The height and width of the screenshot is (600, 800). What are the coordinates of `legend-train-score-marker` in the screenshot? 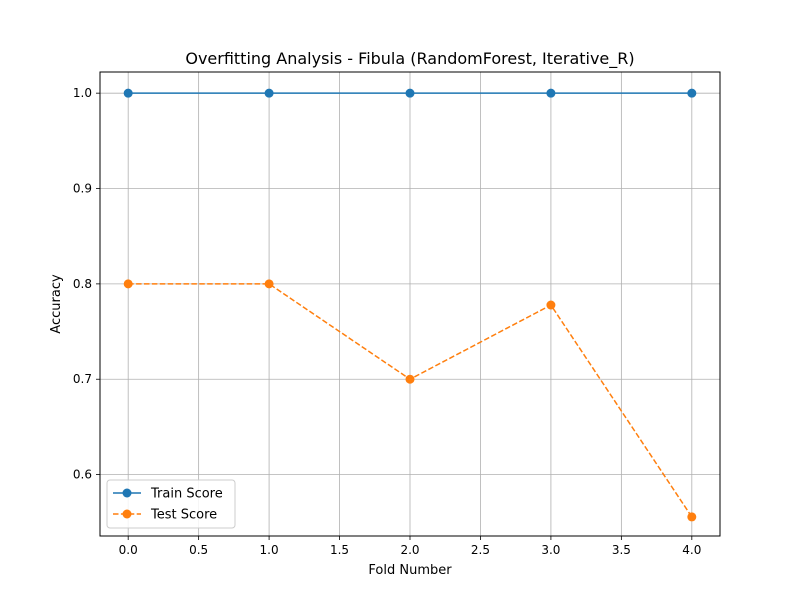 It's located at (127, 493).